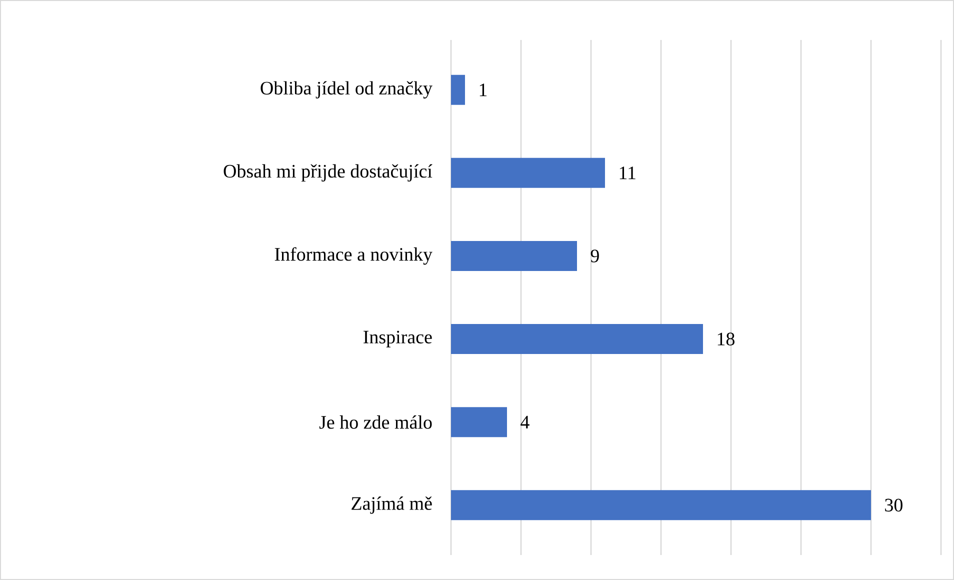 The width and height of the screenshot is (954, 580). I want to click on data-label: 11, so click(628, 173).